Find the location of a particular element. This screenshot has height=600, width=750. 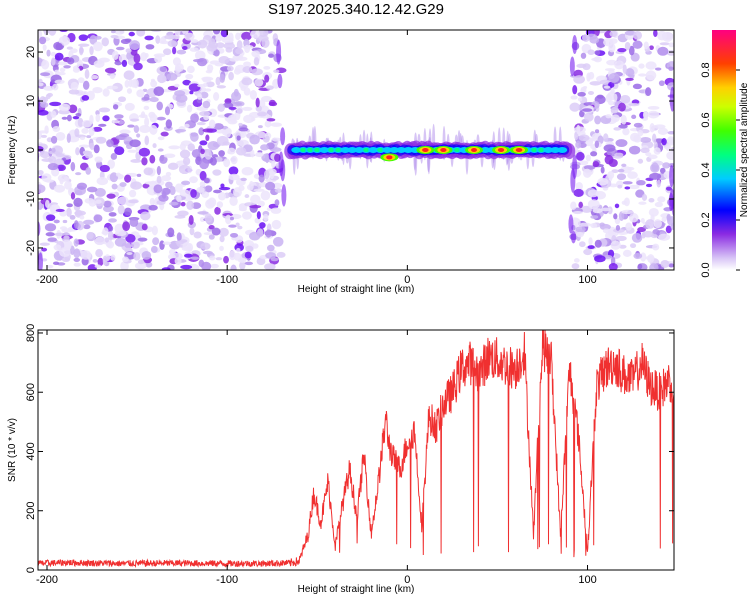

heatmap-streak is located at coordinates (573, 237).